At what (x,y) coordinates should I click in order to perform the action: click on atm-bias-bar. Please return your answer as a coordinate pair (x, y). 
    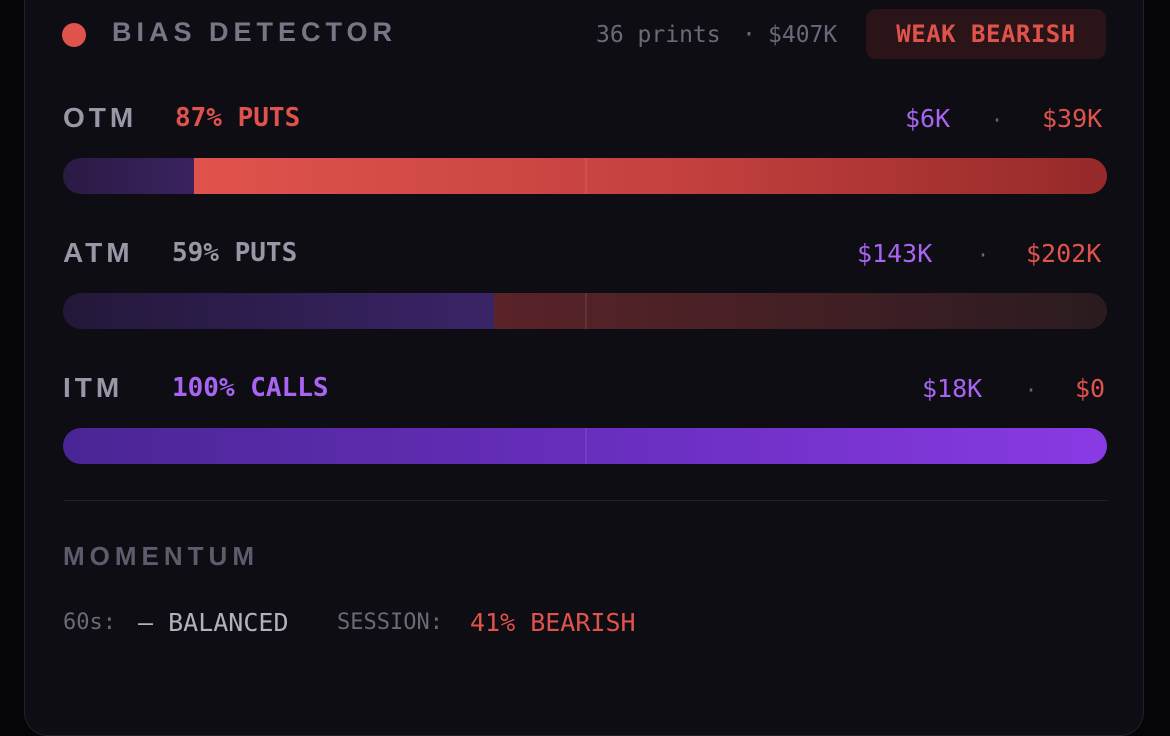
    Looking at the image, I should click on (585, 311).